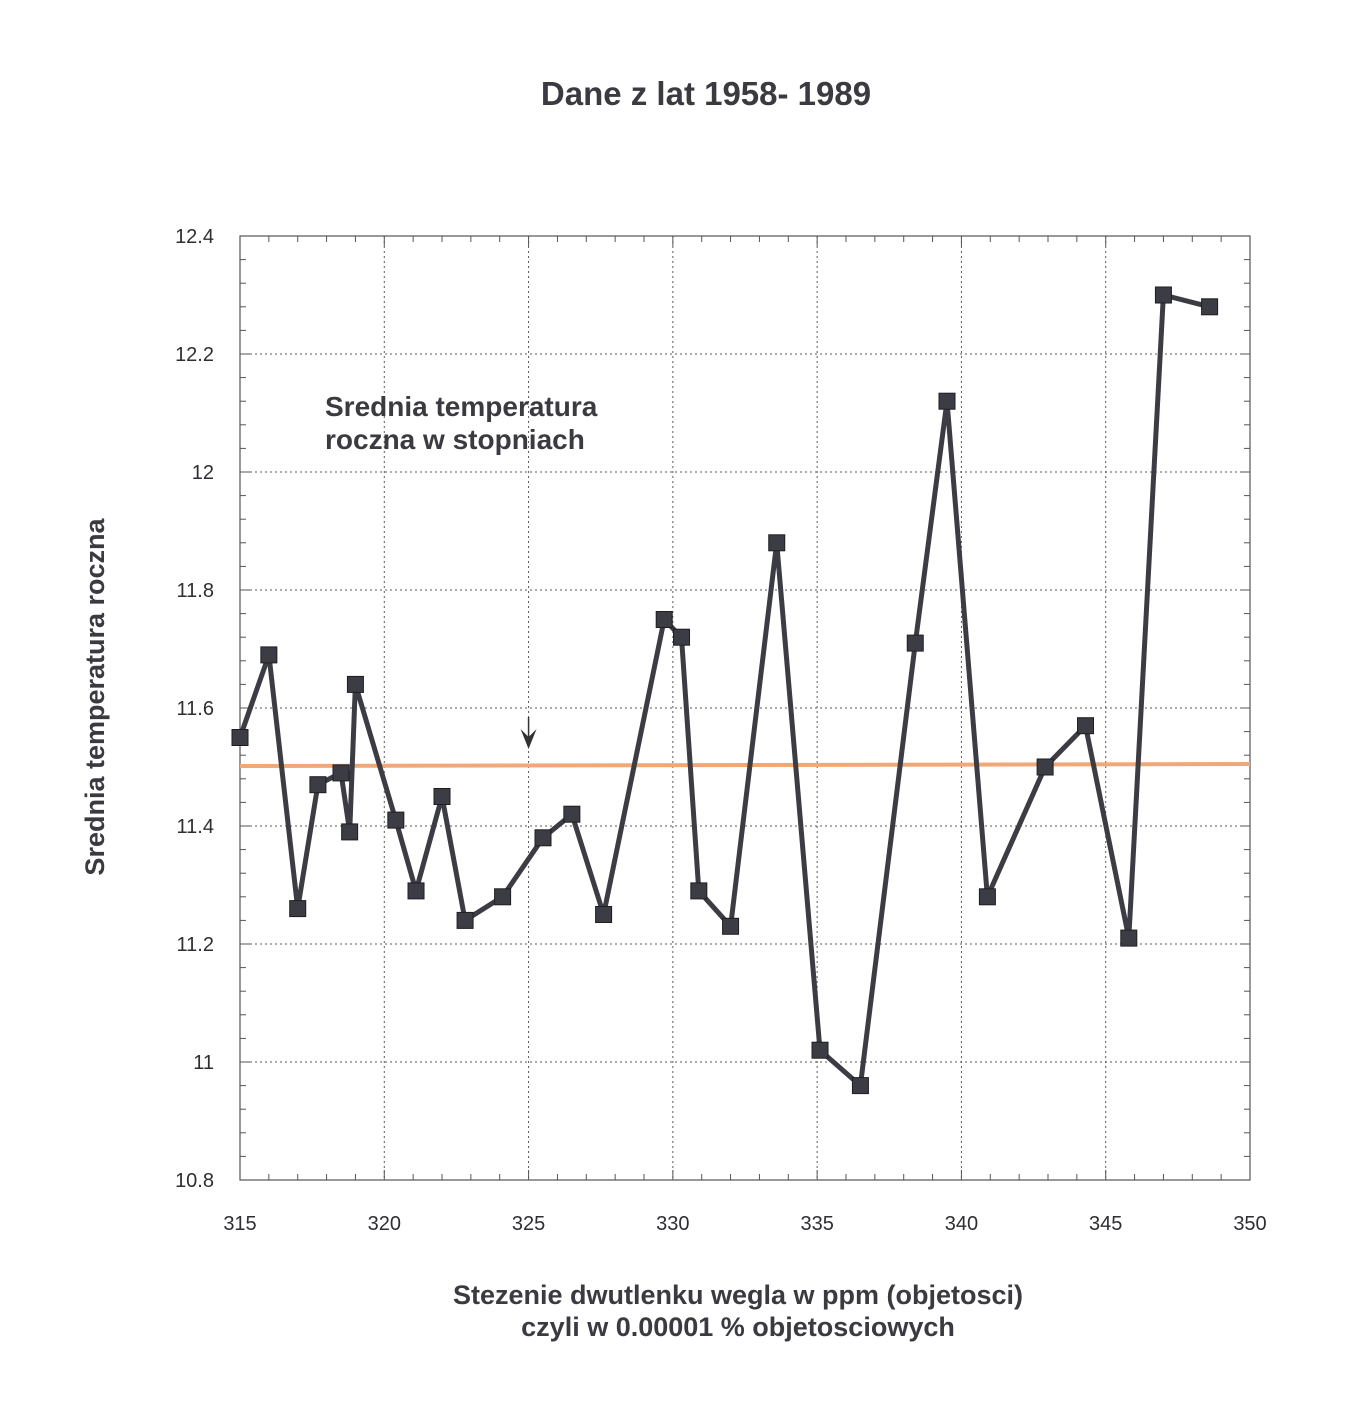 The height and width of the screenshot is (1424, 1360). Describe the element at coordinates (195, 827) in the screenshot. I see `y-tick-label: 11.4` at that location.